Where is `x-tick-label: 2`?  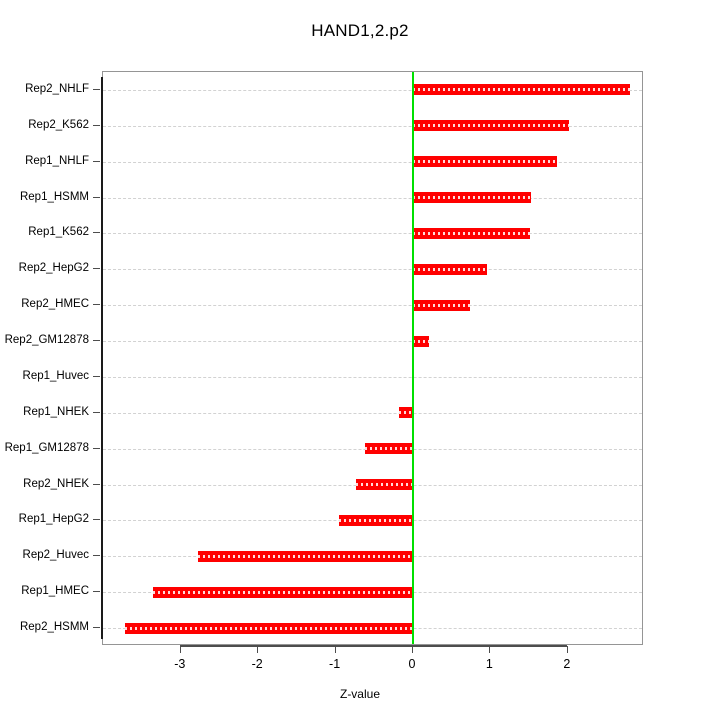 x-tick-label: 2 is located at coordinates (567, 664).